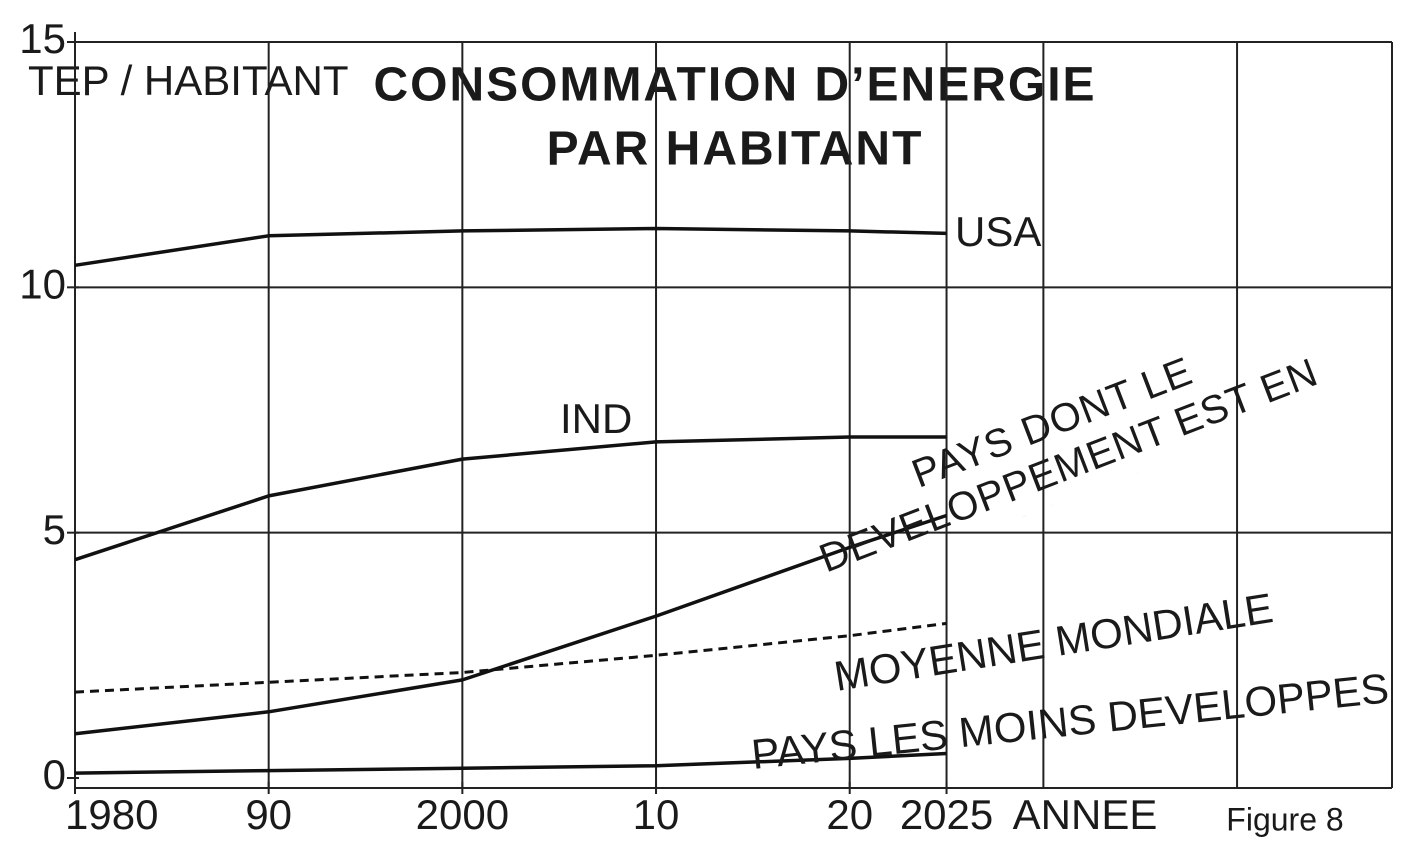 The width and height of the screenshot is (1407, 858). I want to click on legend-label: USA, so click(998, 231).